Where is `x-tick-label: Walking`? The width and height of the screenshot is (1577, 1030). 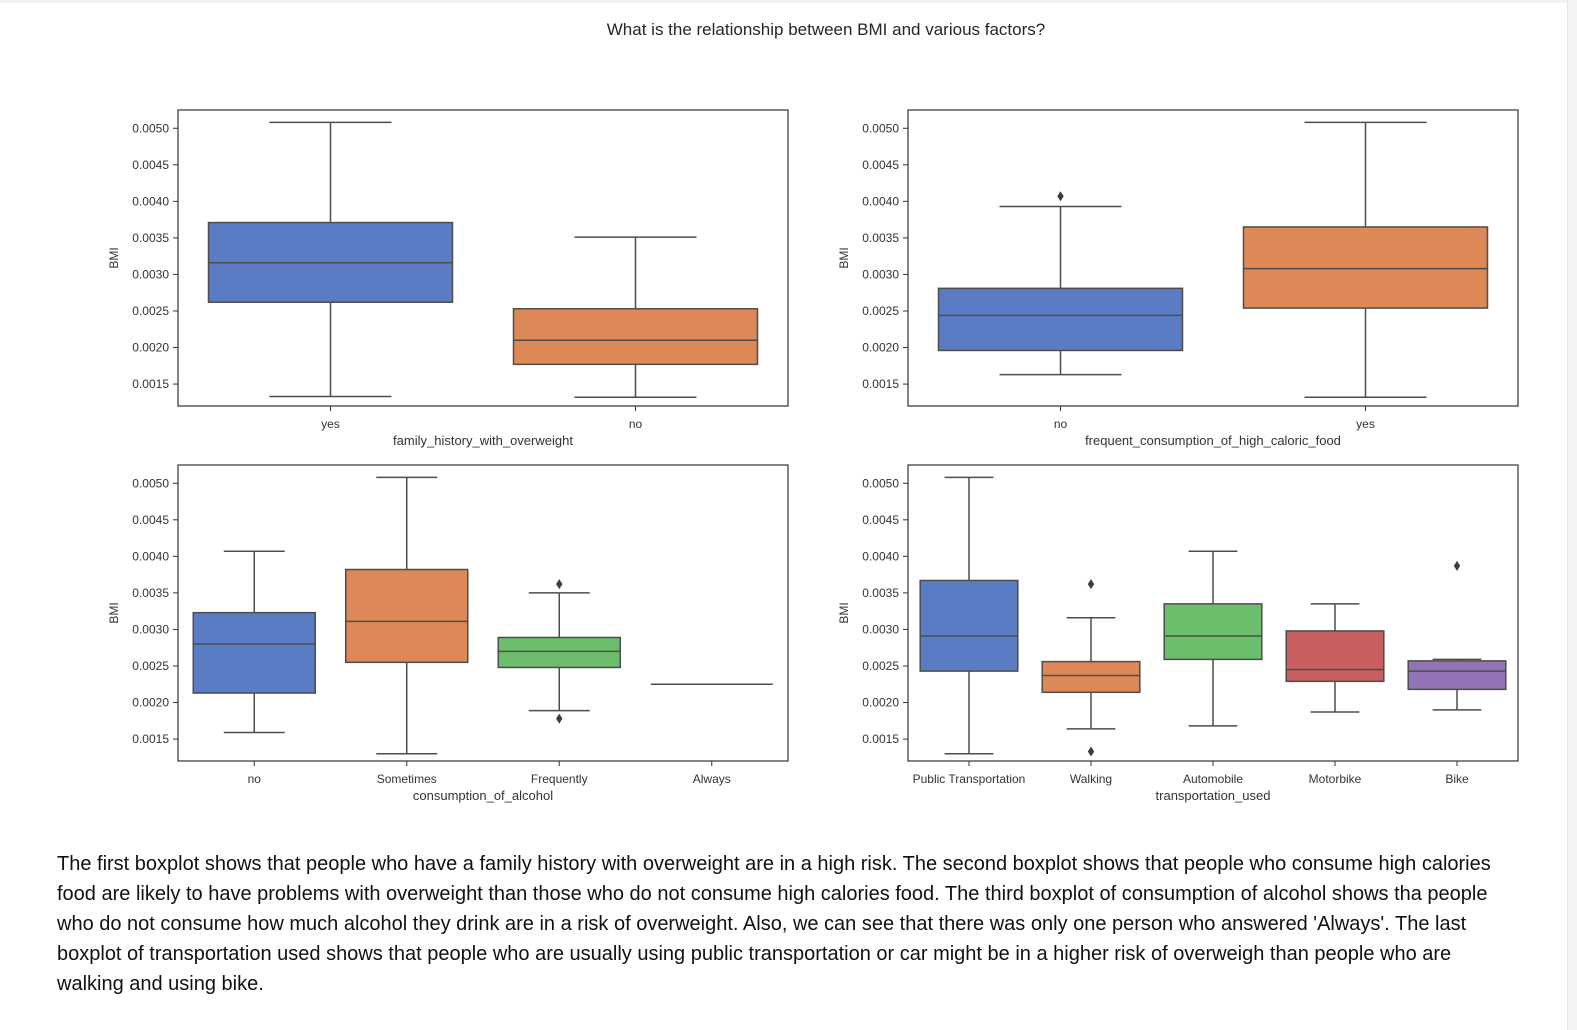 x-tick-label: Walking is located at coordinates (1091, 779).